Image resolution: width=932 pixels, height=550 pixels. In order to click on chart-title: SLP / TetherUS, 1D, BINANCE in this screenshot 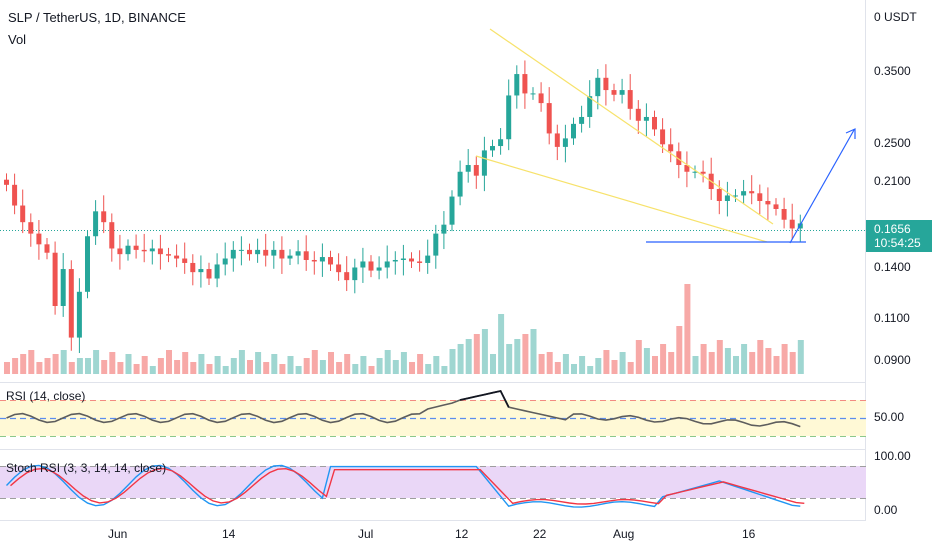, I will do `click(97, 17)`.